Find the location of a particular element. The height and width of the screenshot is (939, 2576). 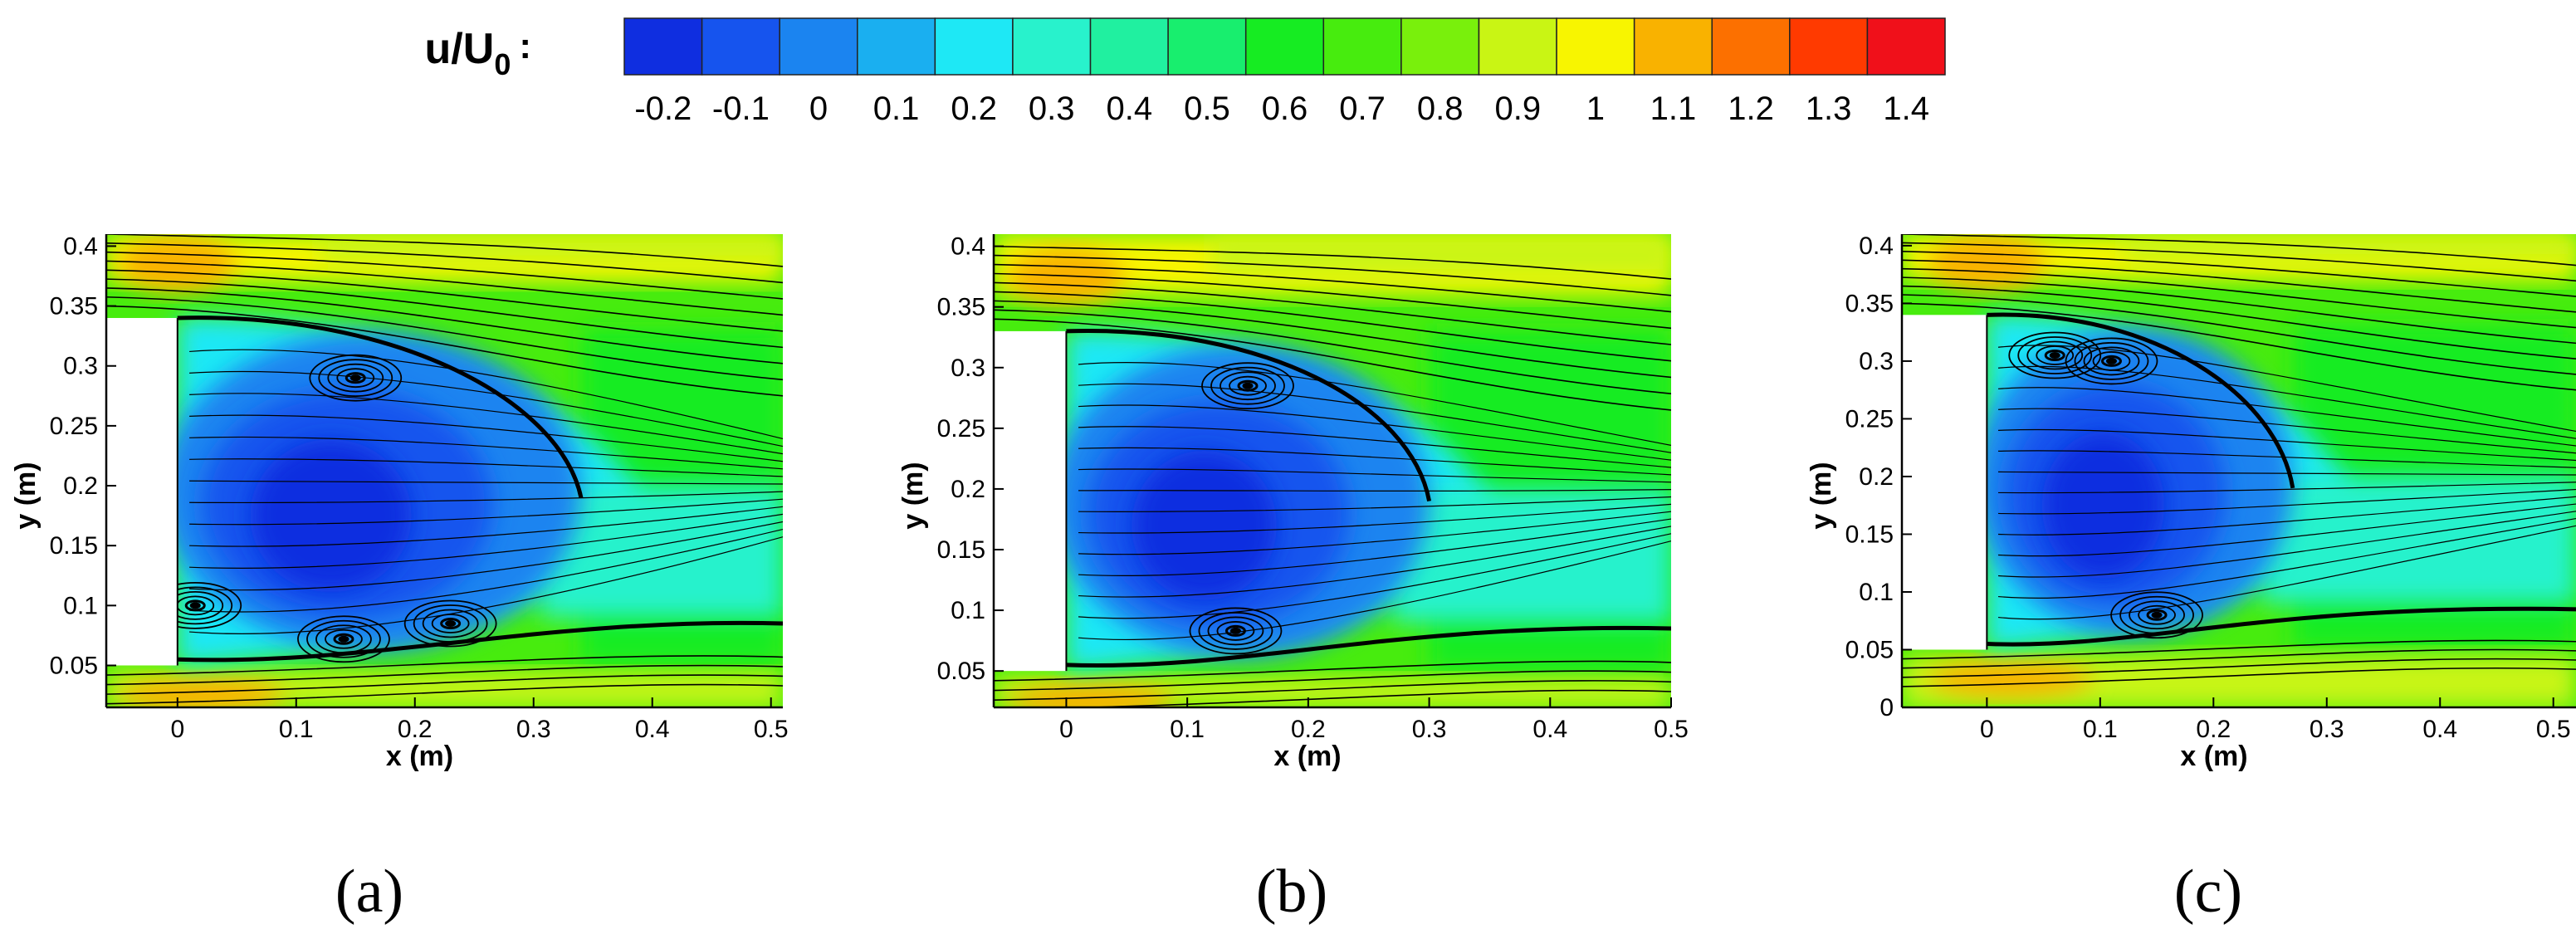

y-tick-label: 0.35 is located at coordinates (961, 307).